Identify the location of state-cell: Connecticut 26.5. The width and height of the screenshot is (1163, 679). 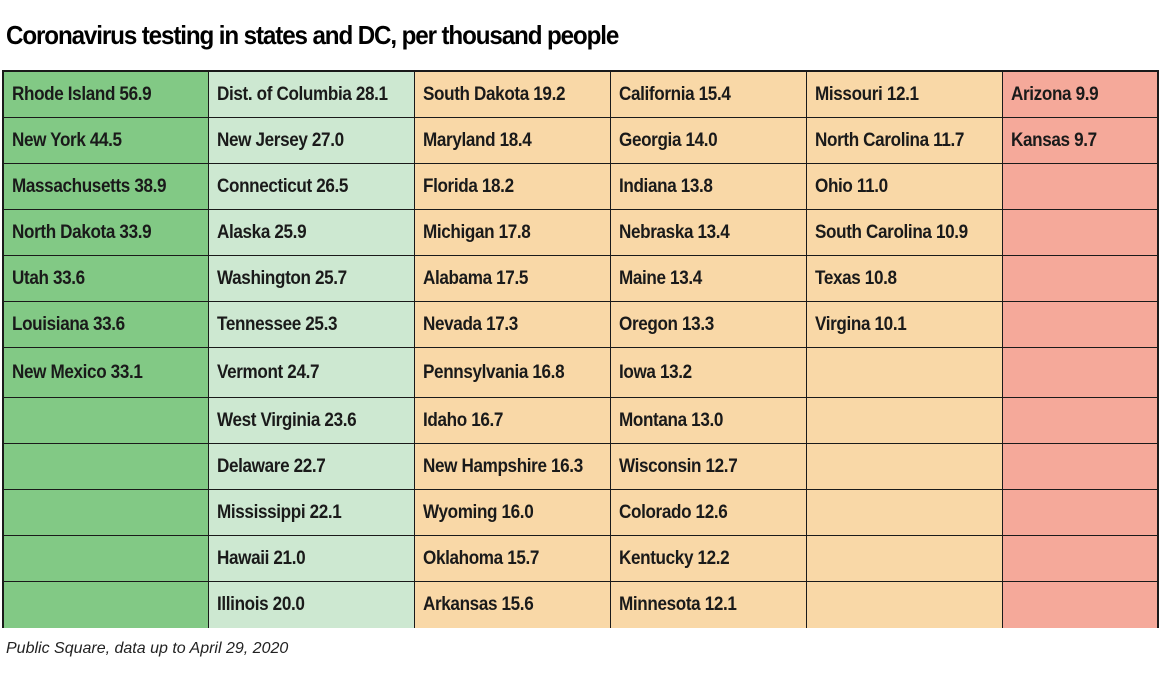
(311, 187).